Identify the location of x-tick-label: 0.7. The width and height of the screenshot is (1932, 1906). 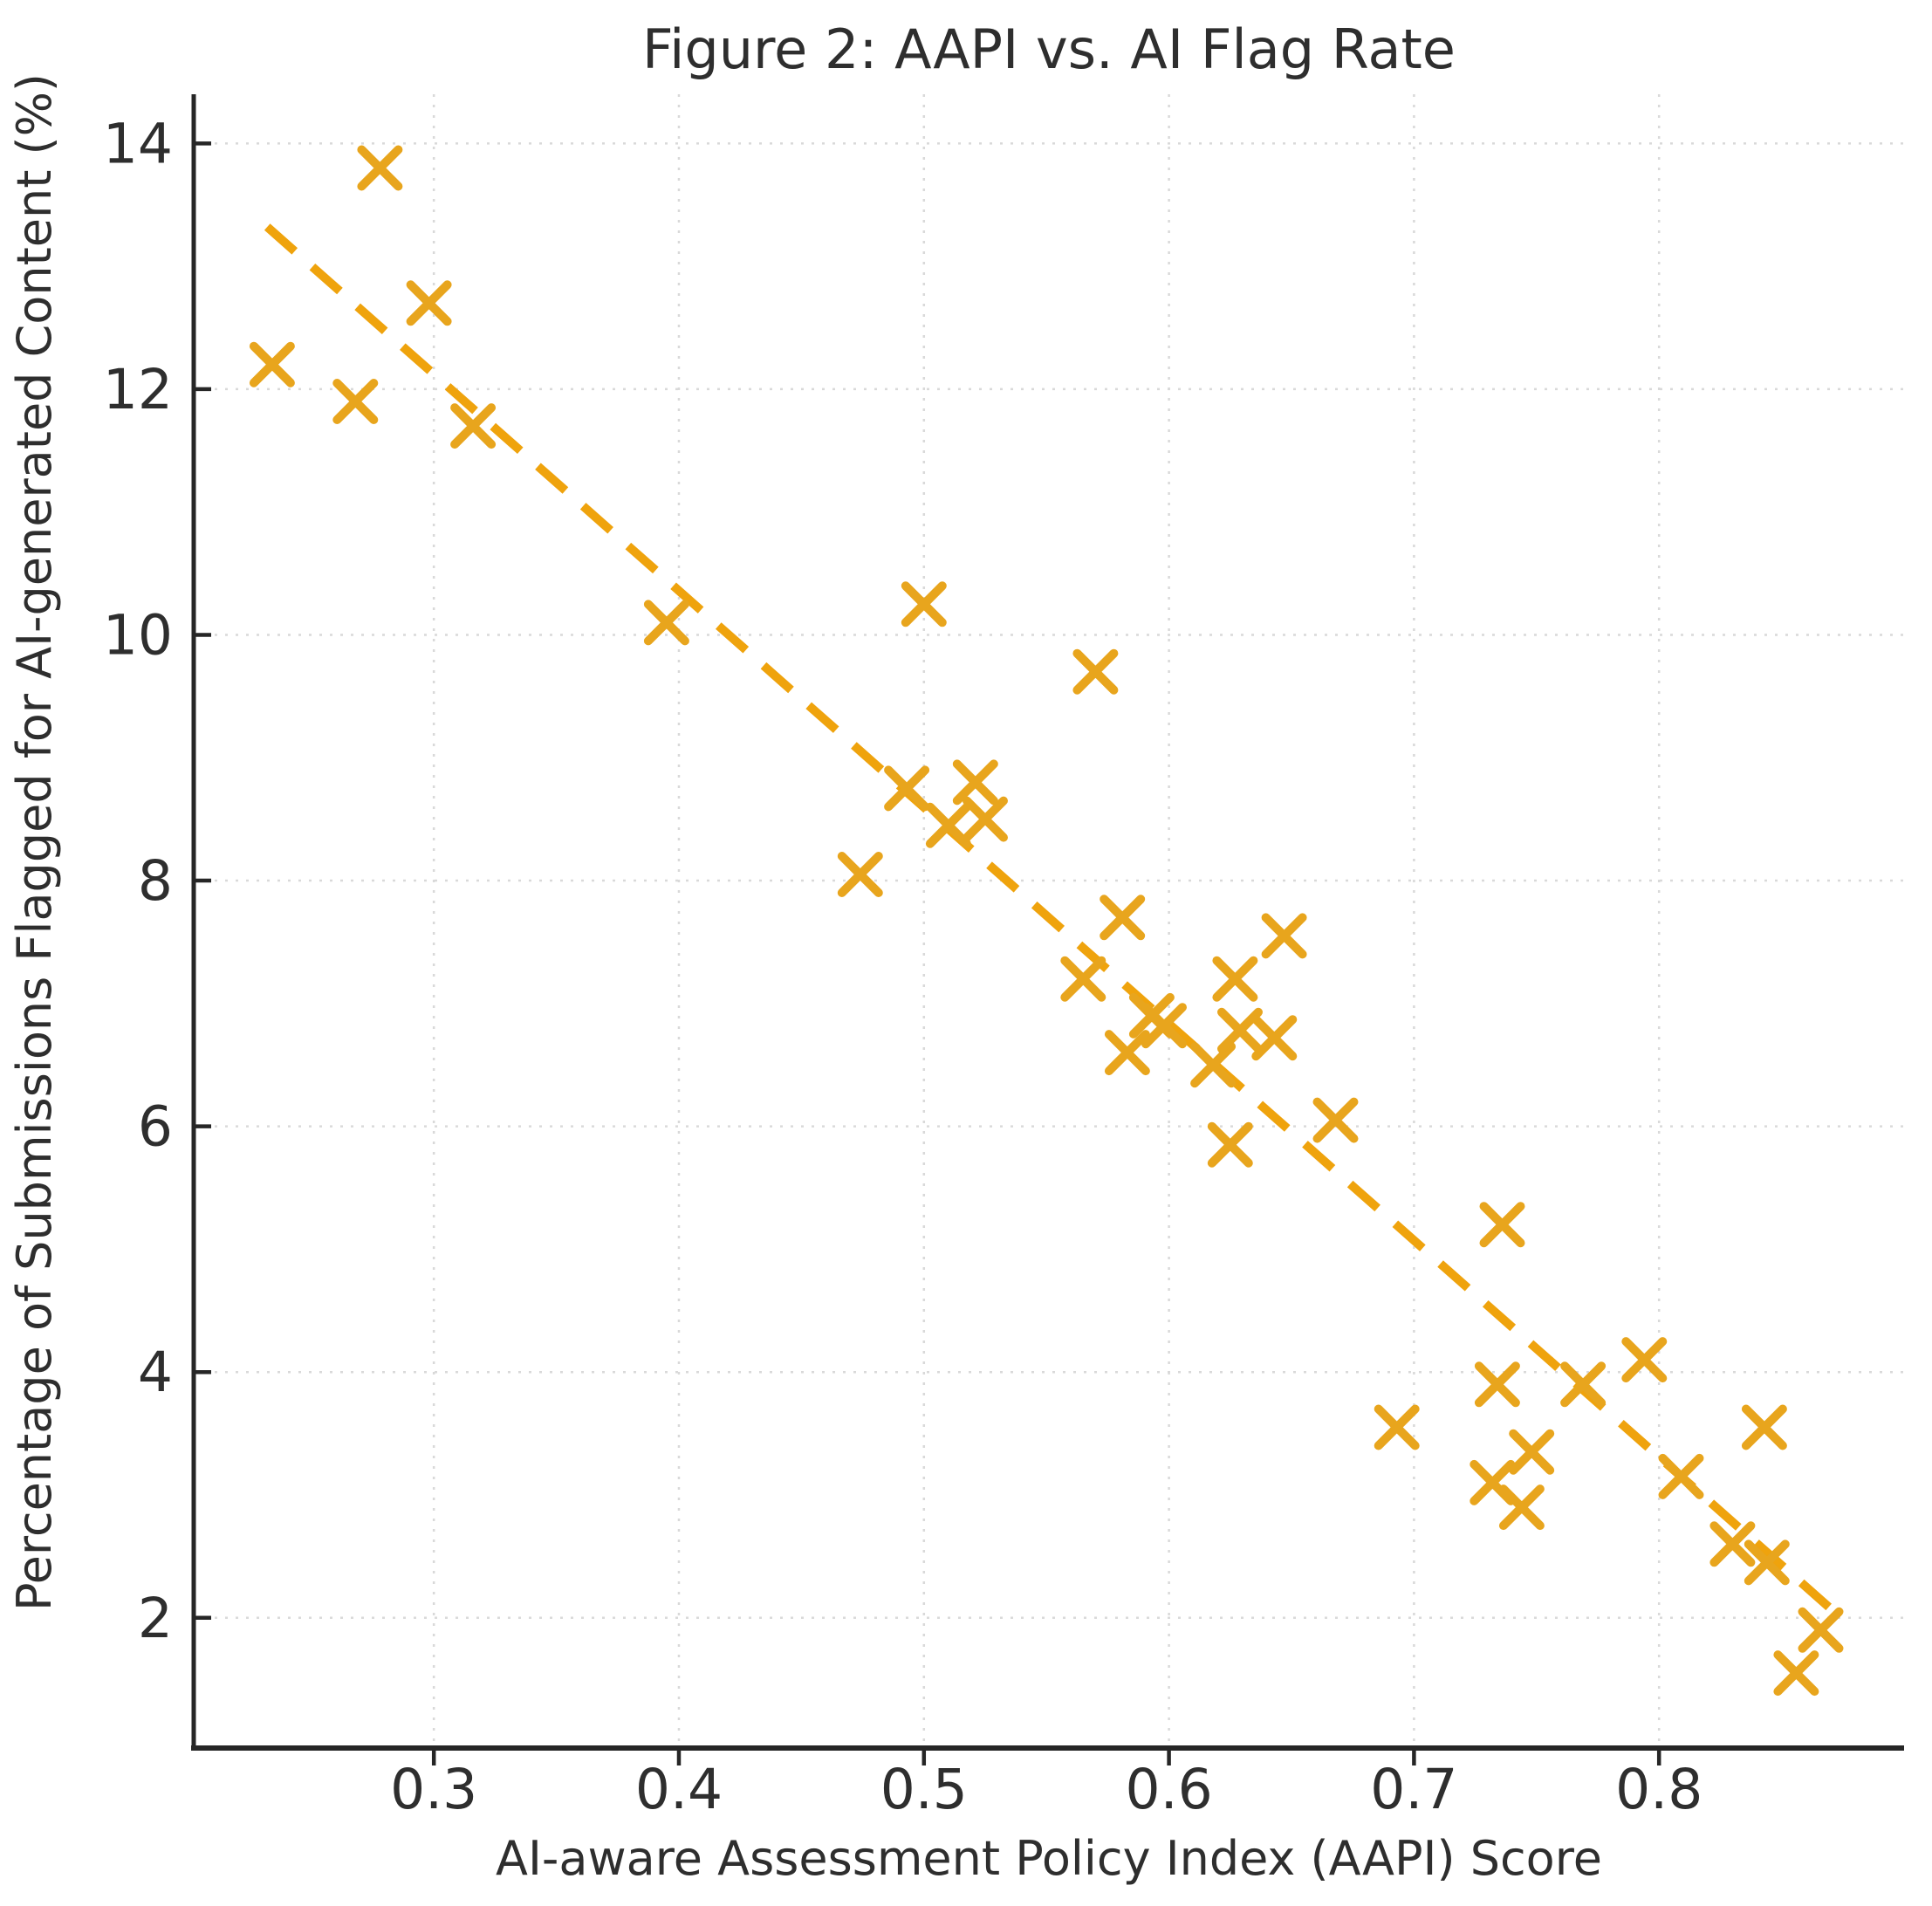
(1414, 1789).